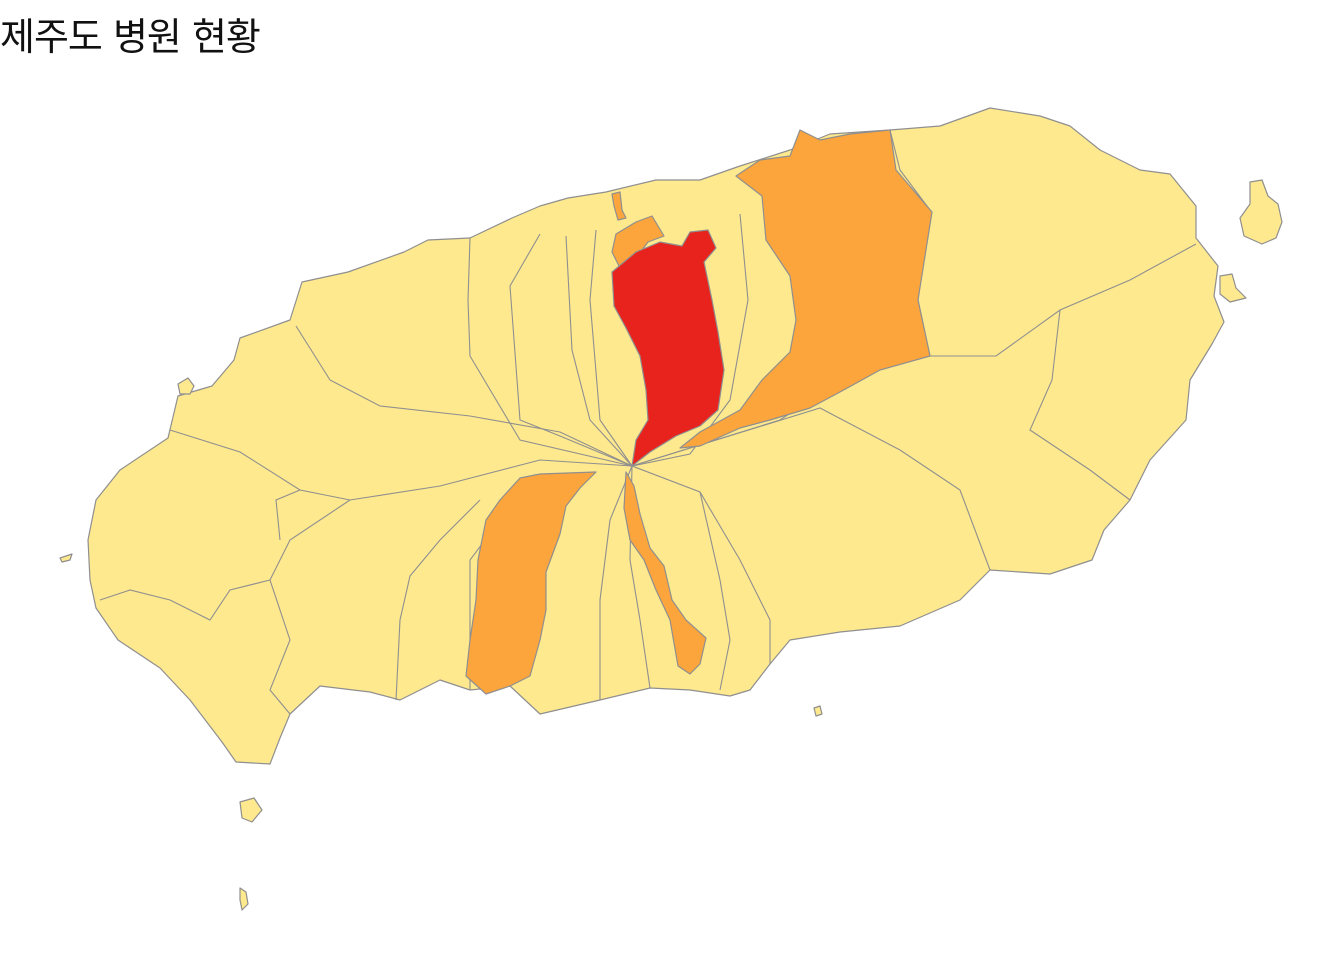  What do you see at coordinates (806, 289) in the screenshot?
I see `region-north-east` at bounding box center [806, 289].